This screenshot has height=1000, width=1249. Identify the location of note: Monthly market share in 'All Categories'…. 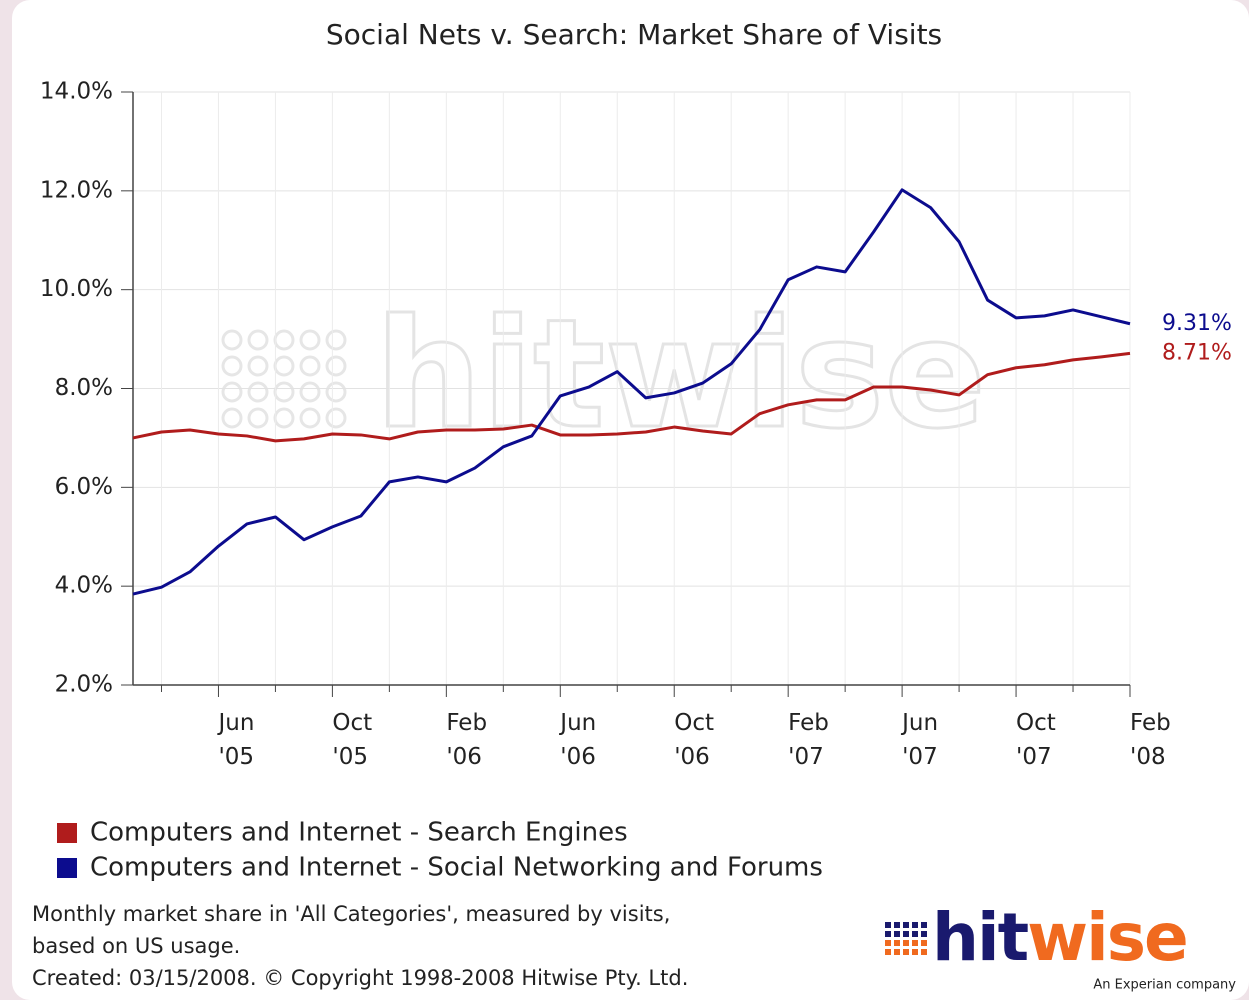
(351, 914).